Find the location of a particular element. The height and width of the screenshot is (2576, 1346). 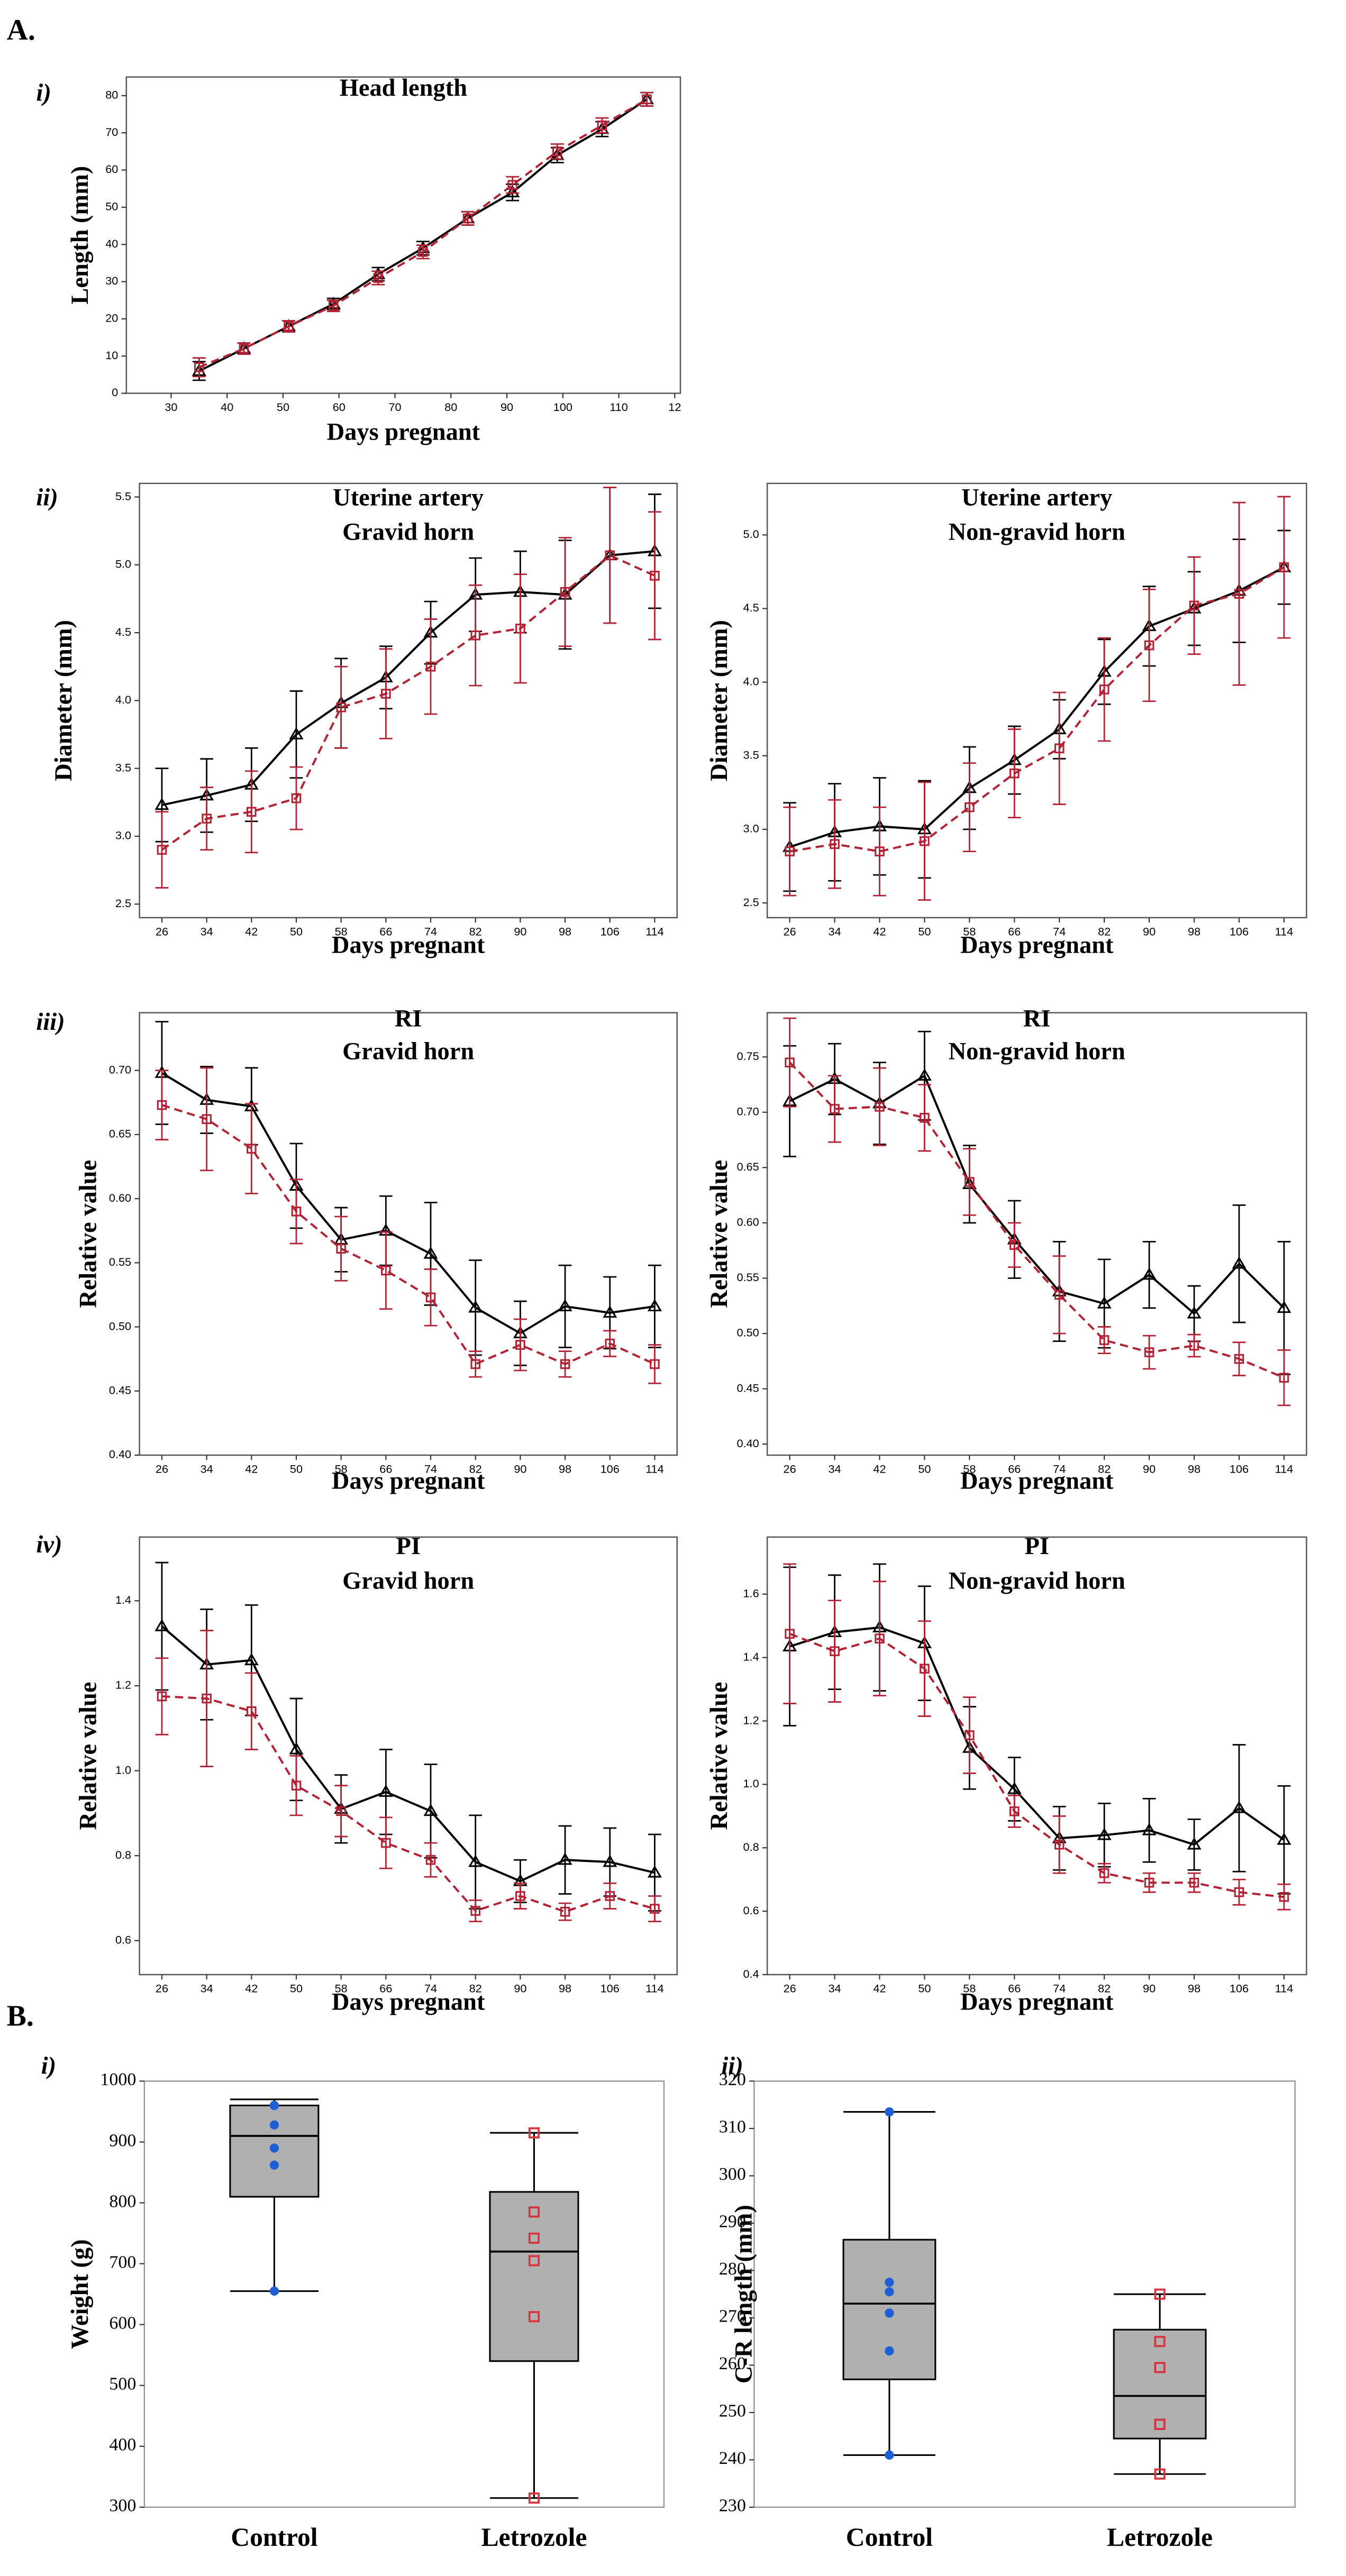

y-tick-label: 80 is located at coordinates (111, 95).